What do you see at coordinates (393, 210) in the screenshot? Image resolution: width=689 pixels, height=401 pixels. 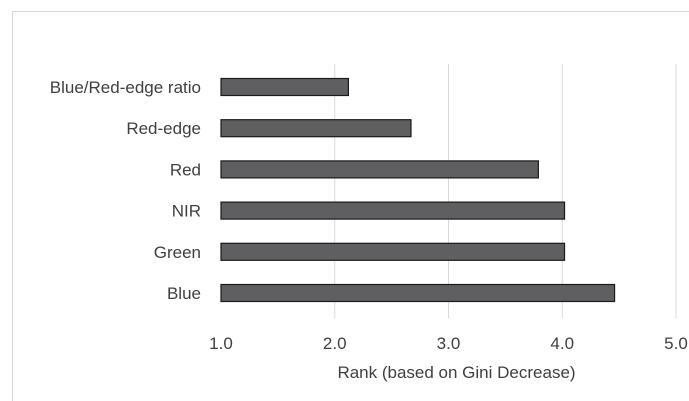 I see `bar-nir` at bounding box center [393, 210].